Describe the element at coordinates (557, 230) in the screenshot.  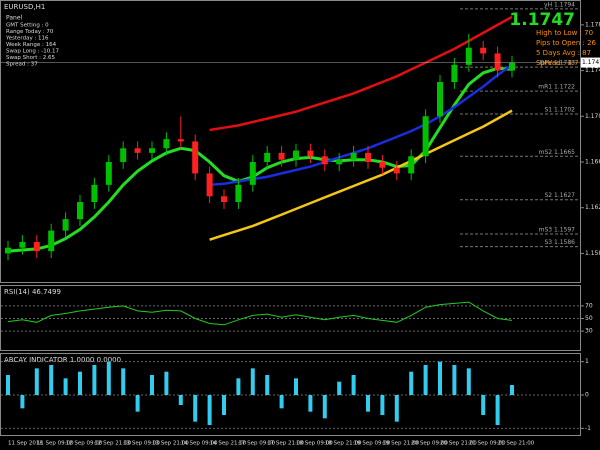
I see `pivot-label: mS3 1.1597` at that location.